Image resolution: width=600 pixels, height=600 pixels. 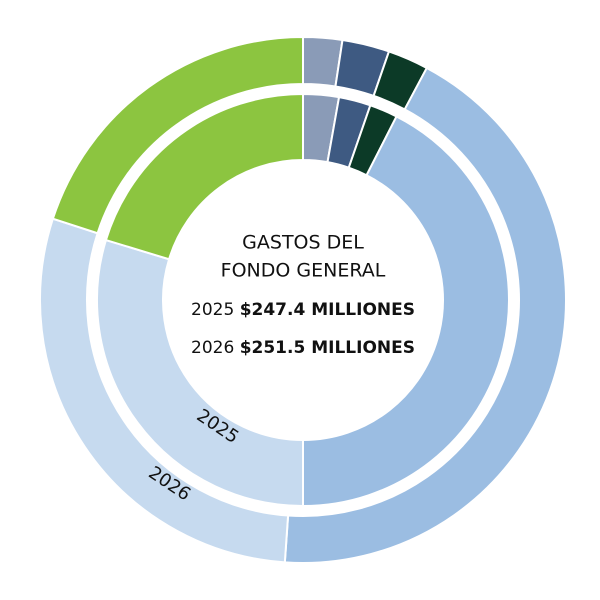 What do you see at coordinates (212, 310) in the screenshot?
I see `total-year: 2025` at bounding box center [212, 310].